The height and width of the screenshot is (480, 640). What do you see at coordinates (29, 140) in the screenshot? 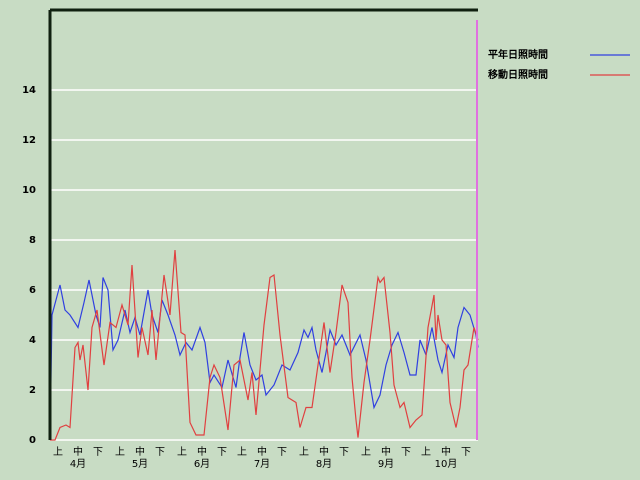
I see `y-tick-label: 12` at bounding box center [29, 140].